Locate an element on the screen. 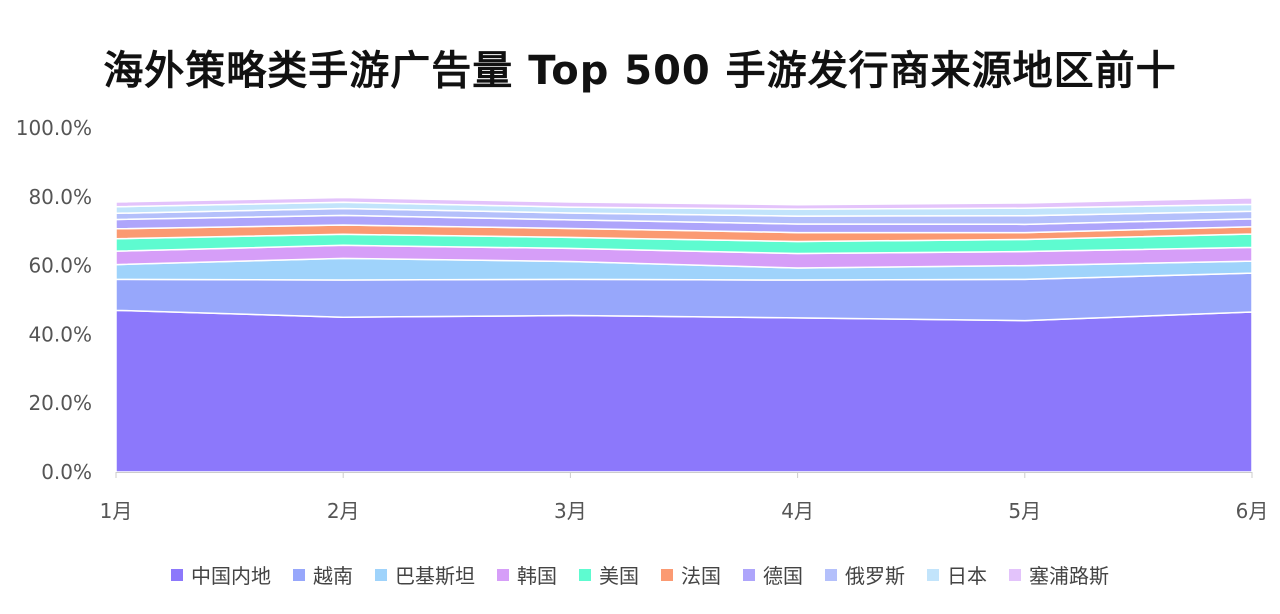  x-tick-label: 2月 is located at coordinates (343, 511).